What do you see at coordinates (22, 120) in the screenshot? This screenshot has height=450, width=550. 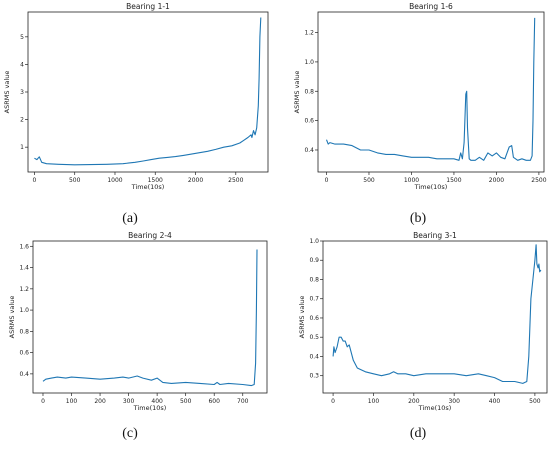 I see `y-tick-label: 2` at bounding box center [22, 120].